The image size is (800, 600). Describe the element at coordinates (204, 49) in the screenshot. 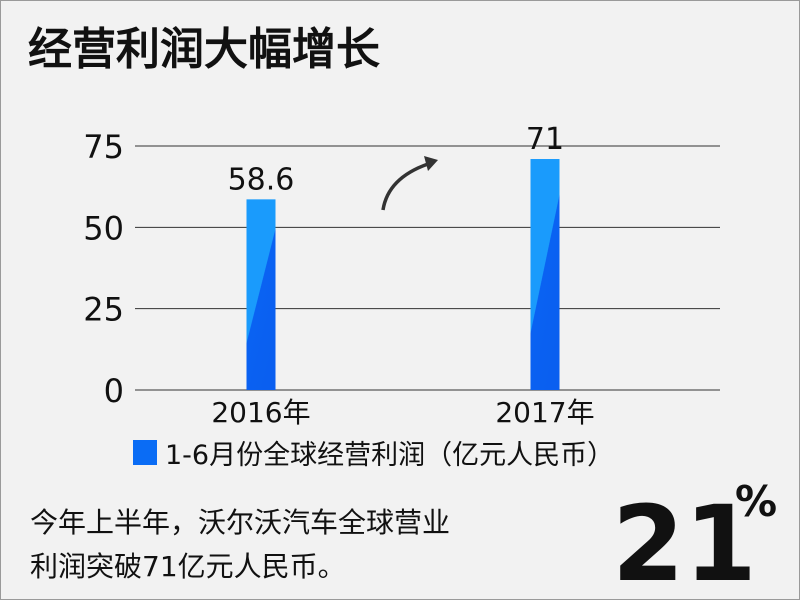

I see `chart-title: 经营利润大幅增长` at that location.